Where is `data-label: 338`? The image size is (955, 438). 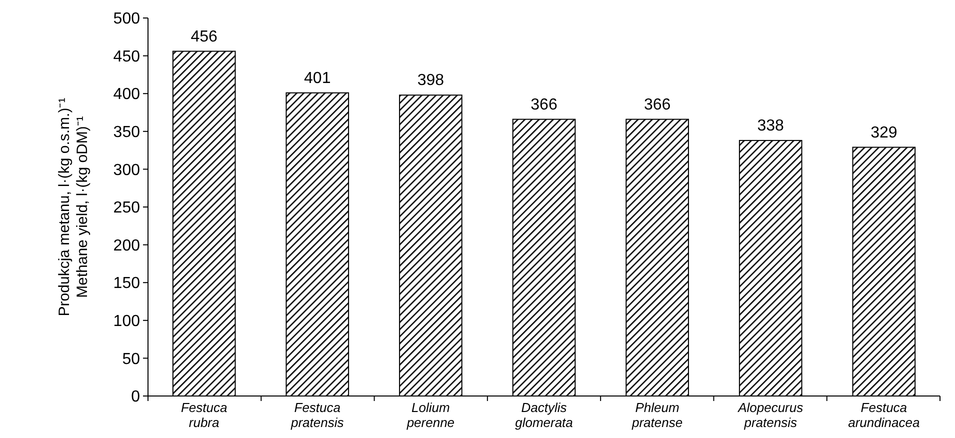 data-label: 338 is located at coordinates (770, 125).